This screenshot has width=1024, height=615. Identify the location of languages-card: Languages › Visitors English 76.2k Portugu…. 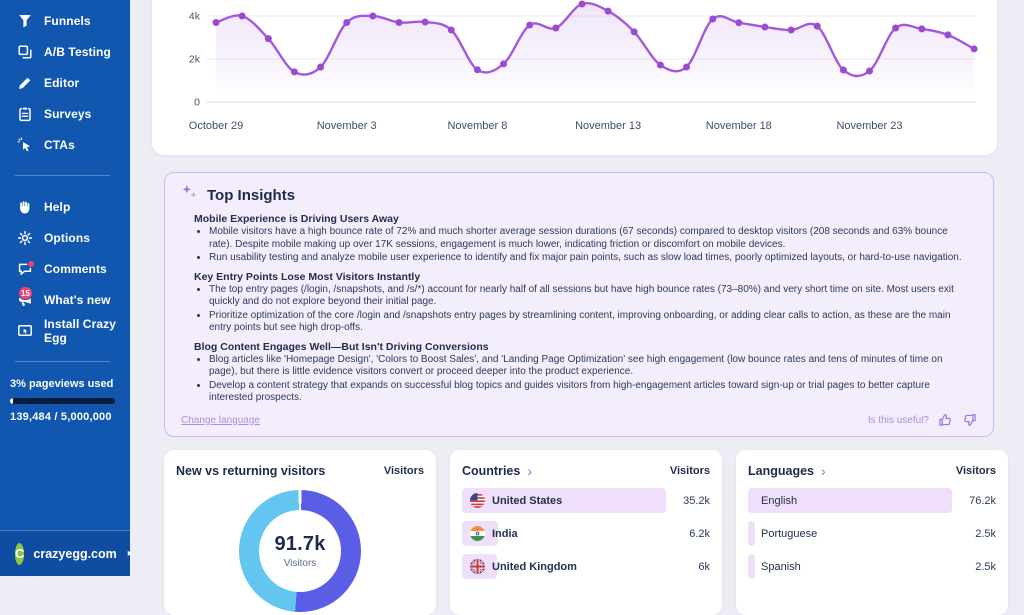
(872, 532).